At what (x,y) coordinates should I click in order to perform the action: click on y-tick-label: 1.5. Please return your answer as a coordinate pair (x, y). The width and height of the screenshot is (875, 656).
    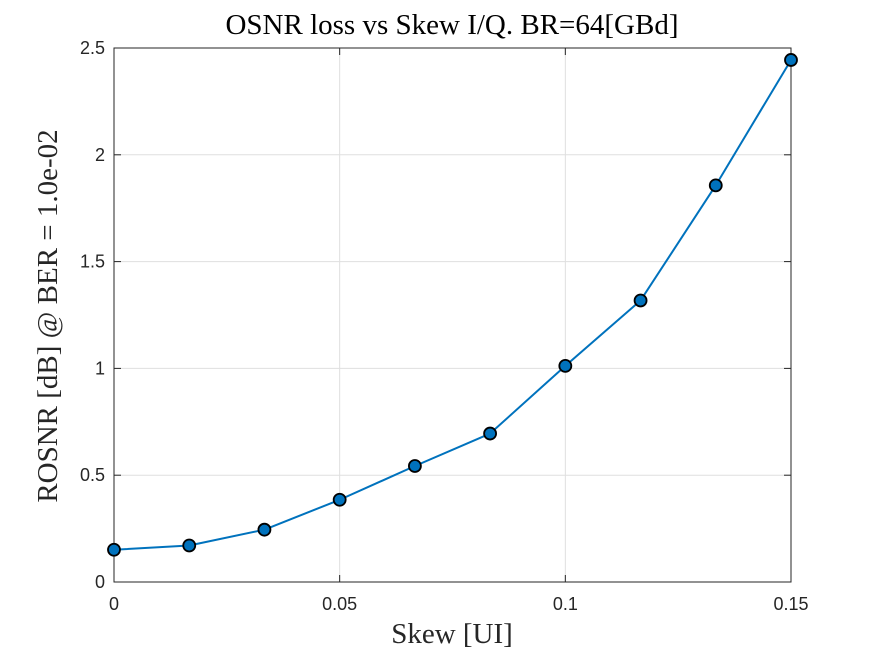
    Looking at the image, I should click on (92, 262).